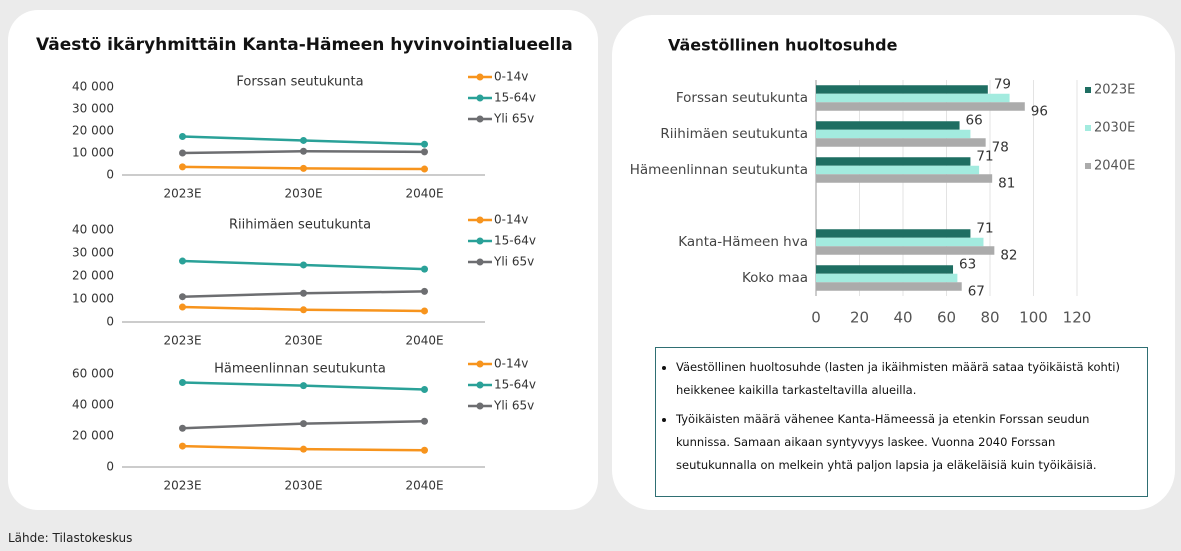 The image size is (1181, 551). What do you see at coordinates (742, 98) in the screenshot?
I see `y-tick-label: Forssan seutukunta` at bounding box center [742, 98].